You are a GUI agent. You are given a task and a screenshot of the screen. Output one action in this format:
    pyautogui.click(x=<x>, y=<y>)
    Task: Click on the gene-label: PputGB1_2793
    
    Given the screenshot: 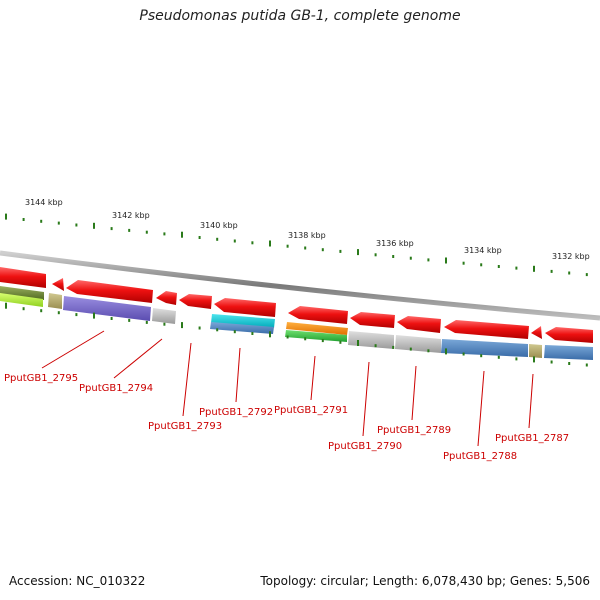 What is the action you would take?
    pyautogui.click(x=185, y=426)
    